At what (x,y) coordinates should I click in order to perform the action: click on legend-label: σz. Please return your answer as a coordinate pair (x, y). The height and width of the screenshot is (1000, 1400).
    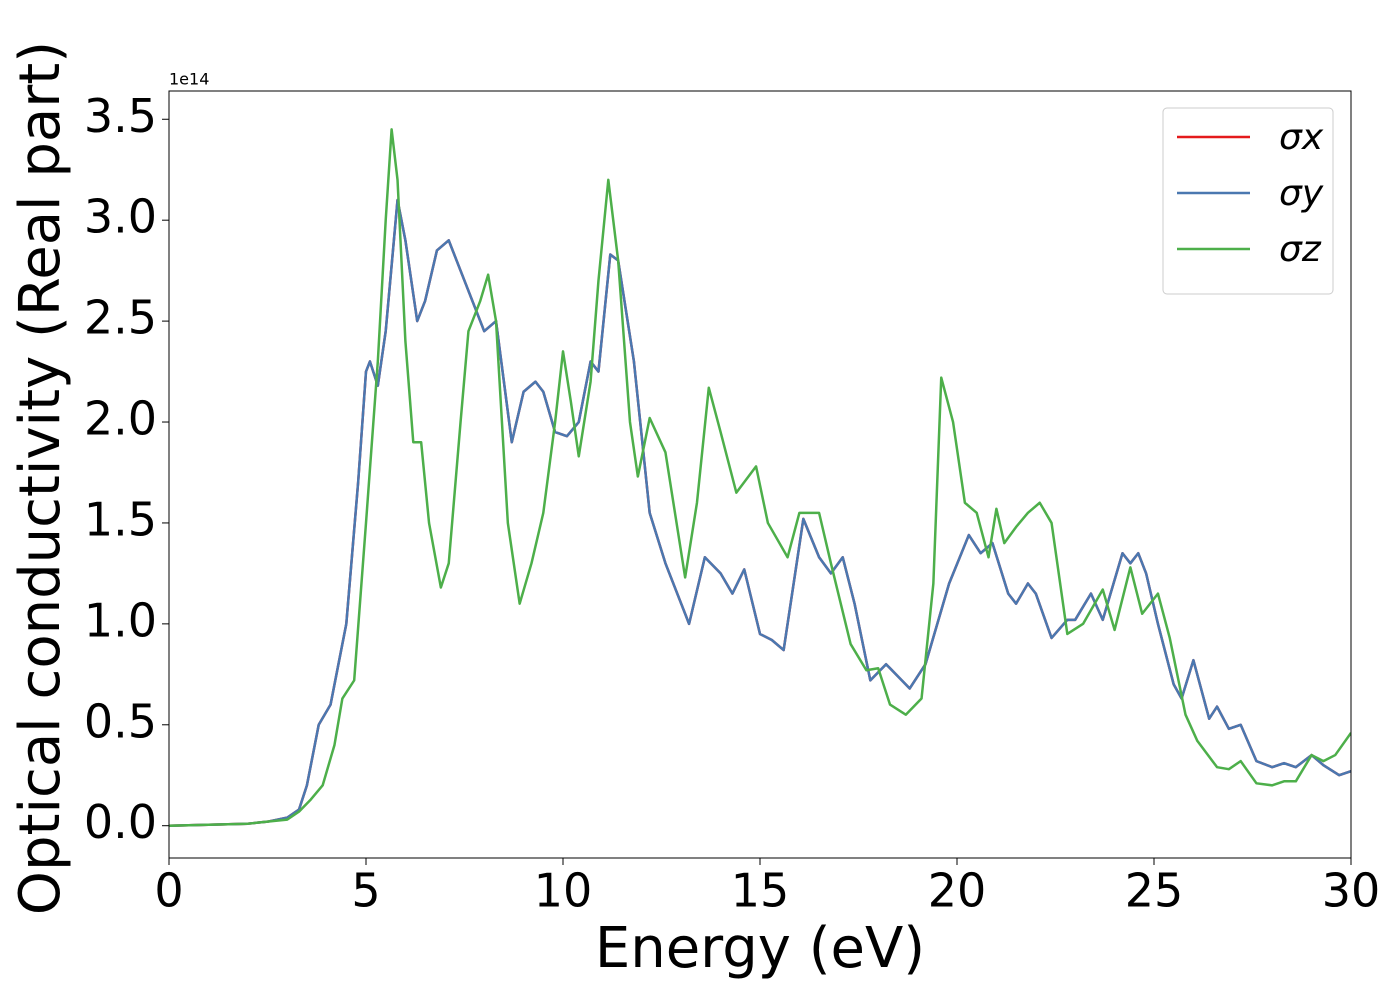
    Looking at the image, I should click on (1300, 249).